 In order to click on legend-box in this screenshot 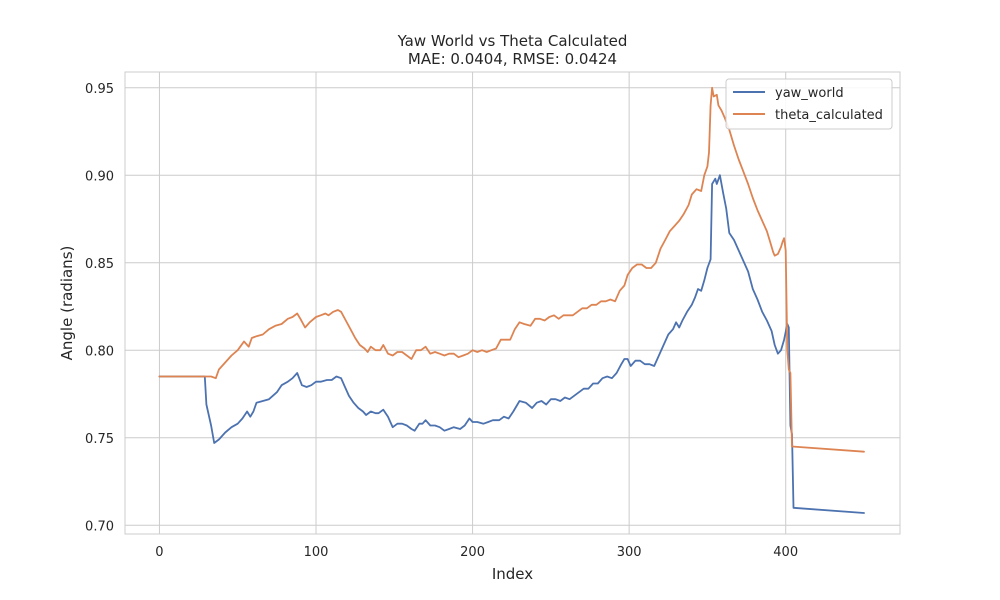, I will do `click(809, 104)`.